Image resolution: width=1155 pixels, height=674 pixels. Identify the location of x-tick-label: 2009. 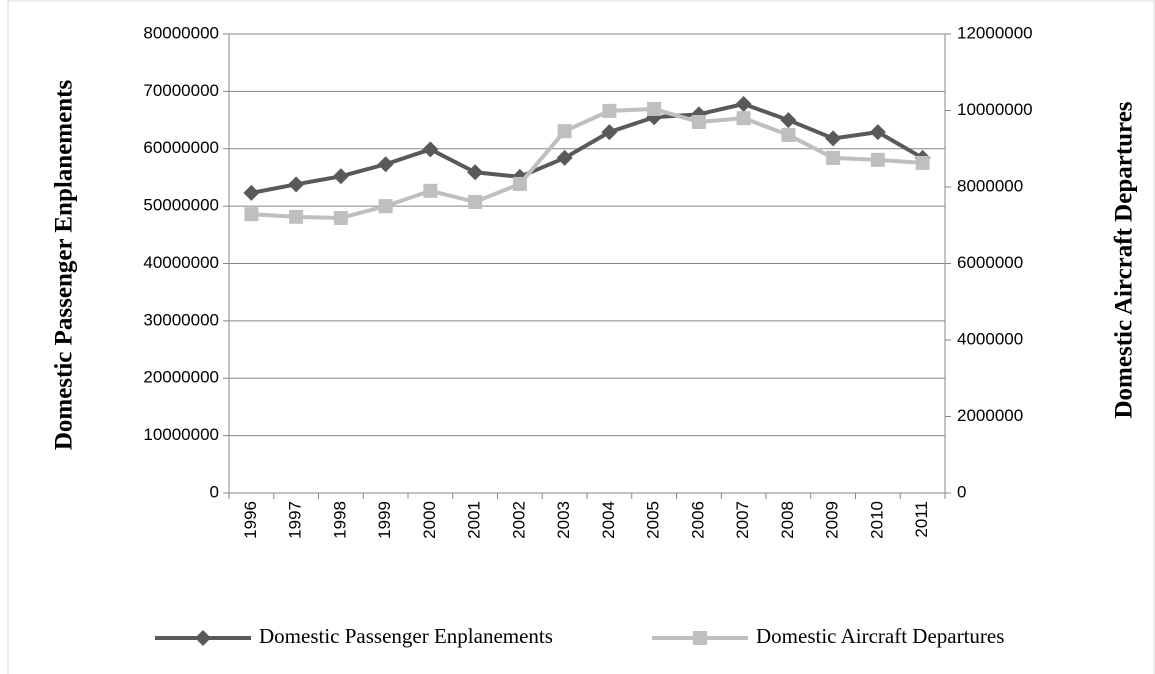
(832, 520).